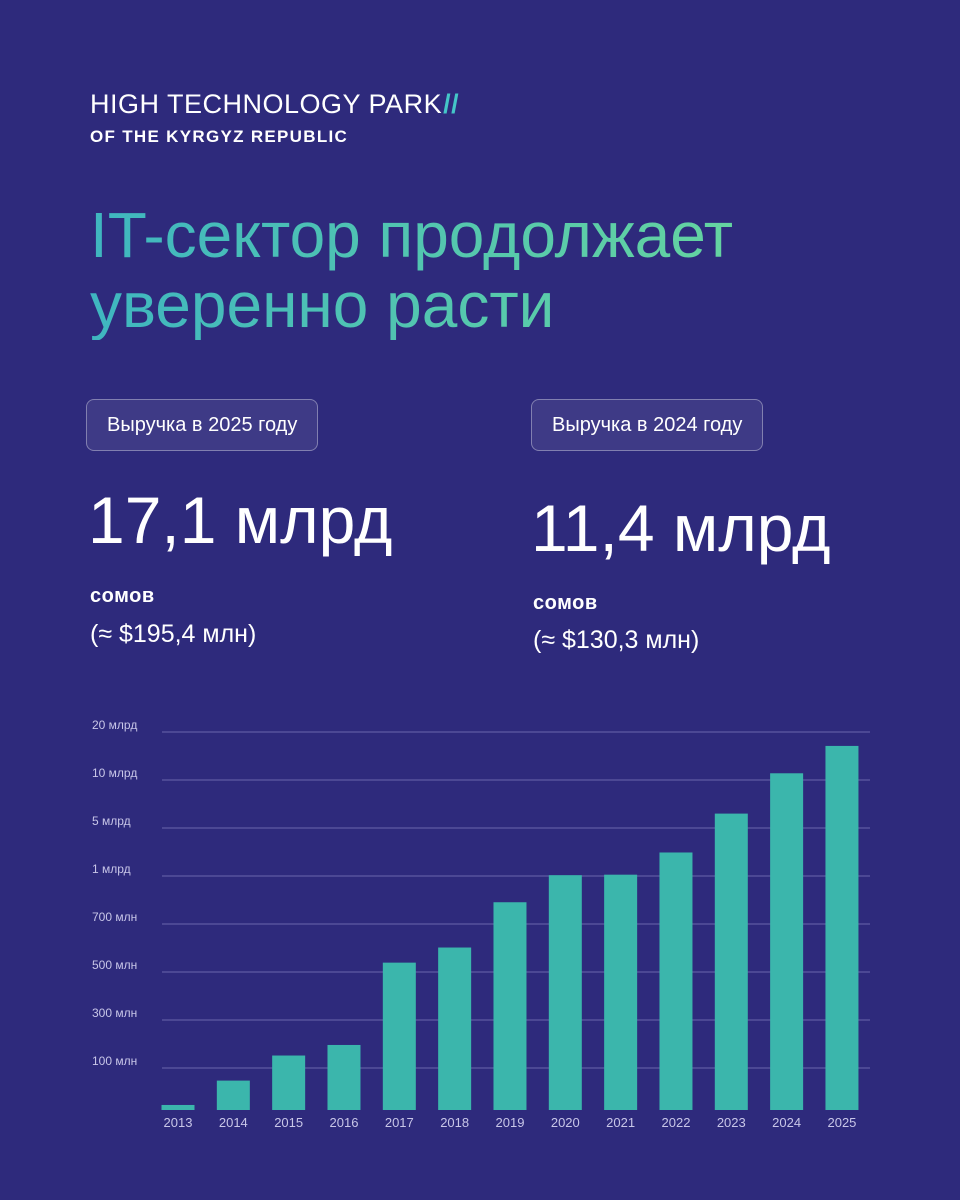 This screenshot has width=960, height=1200. Describe the element at coordinates (178, 1107) in the screenshot. I see `bar-2013` at that location.